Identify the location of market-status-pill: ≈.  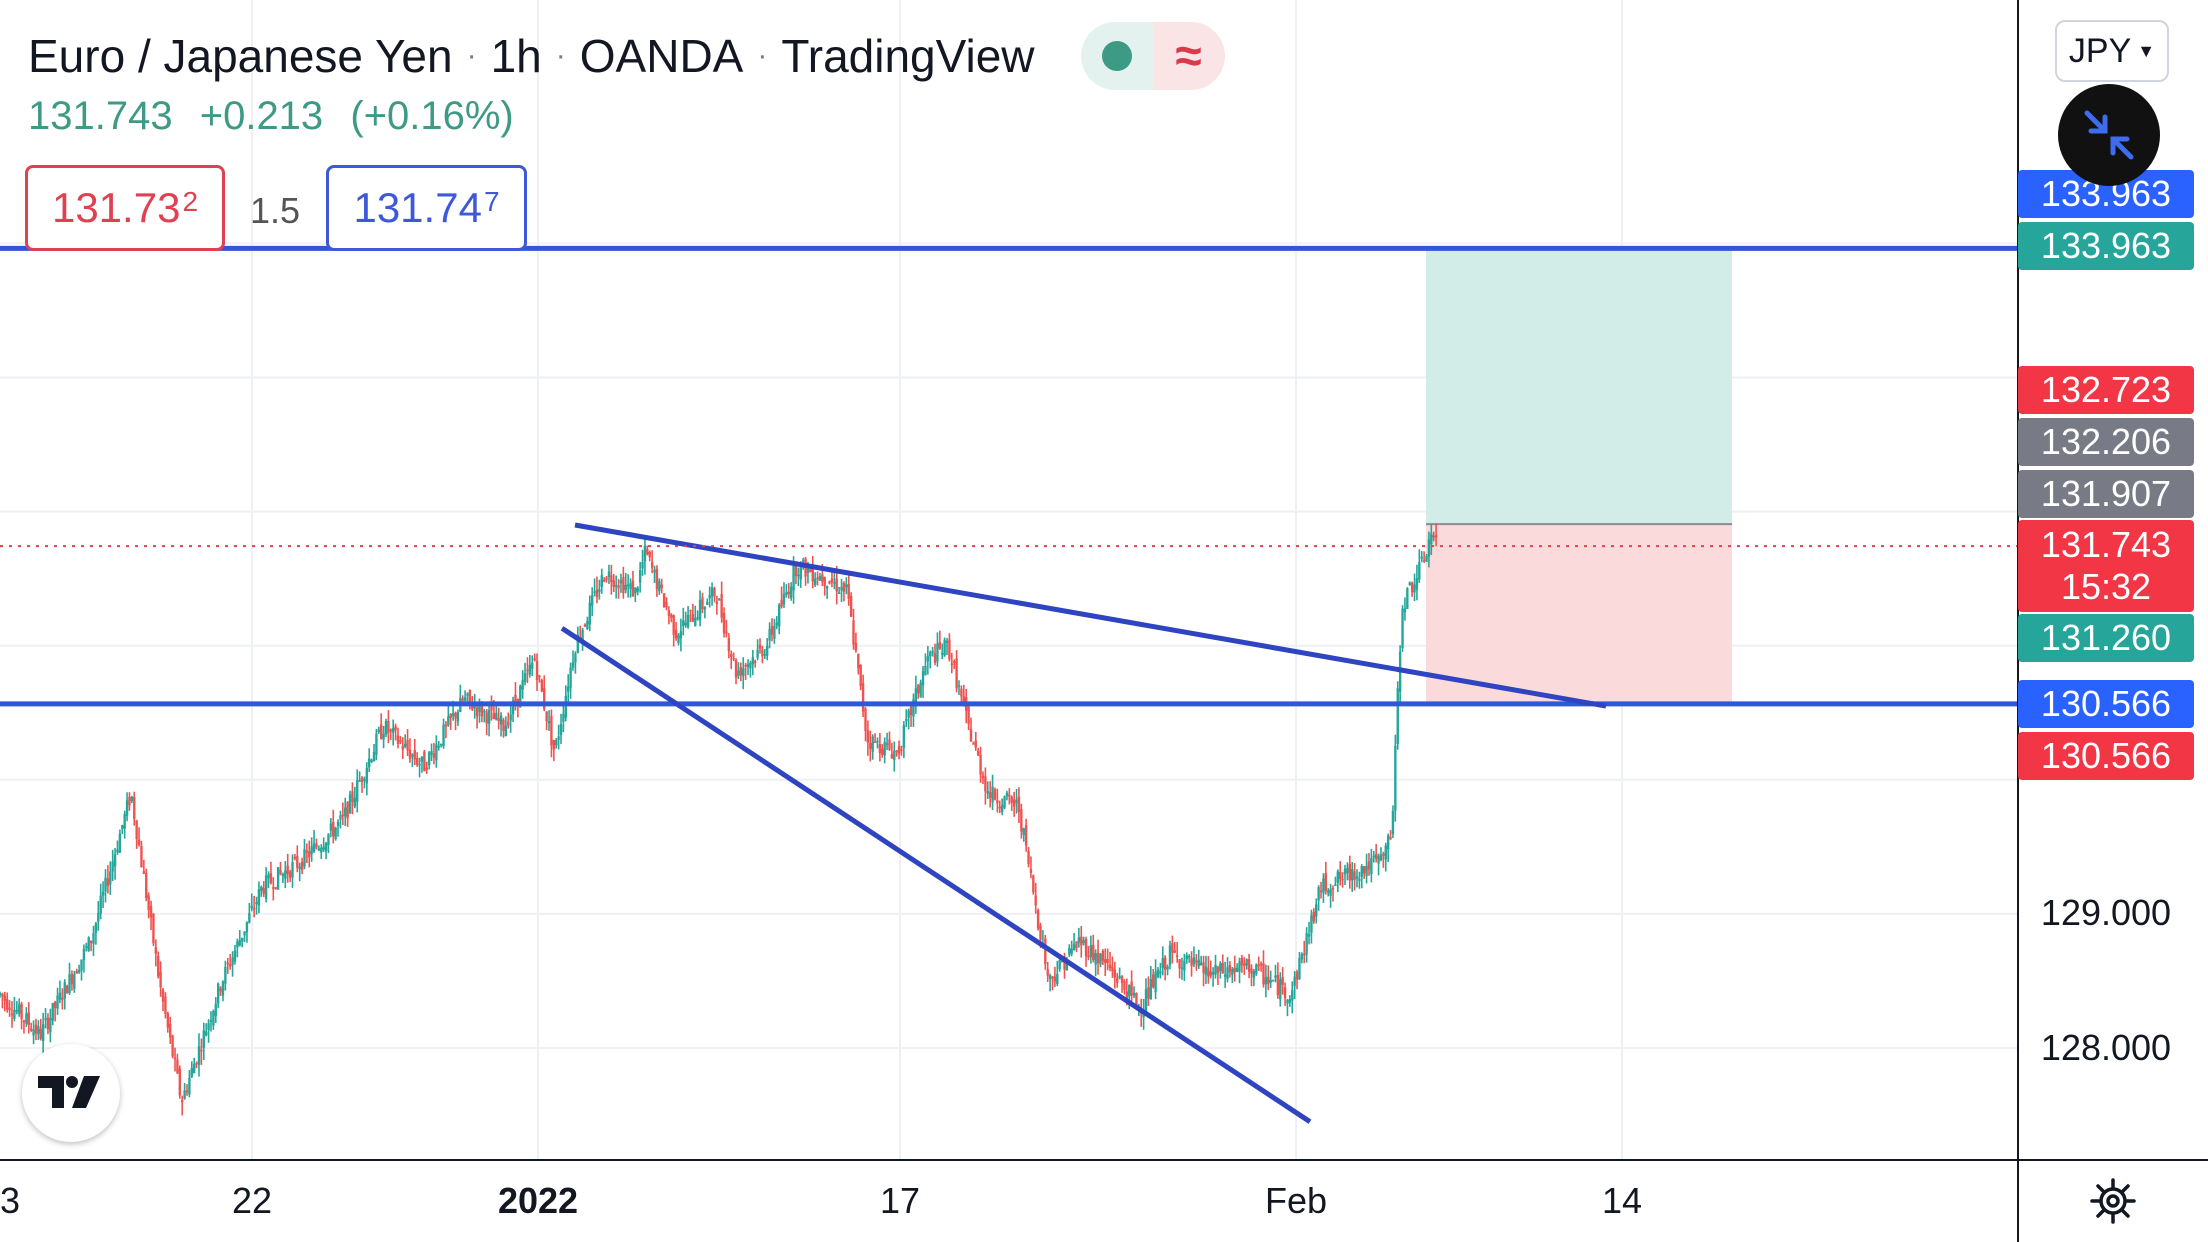
(1152, 56).